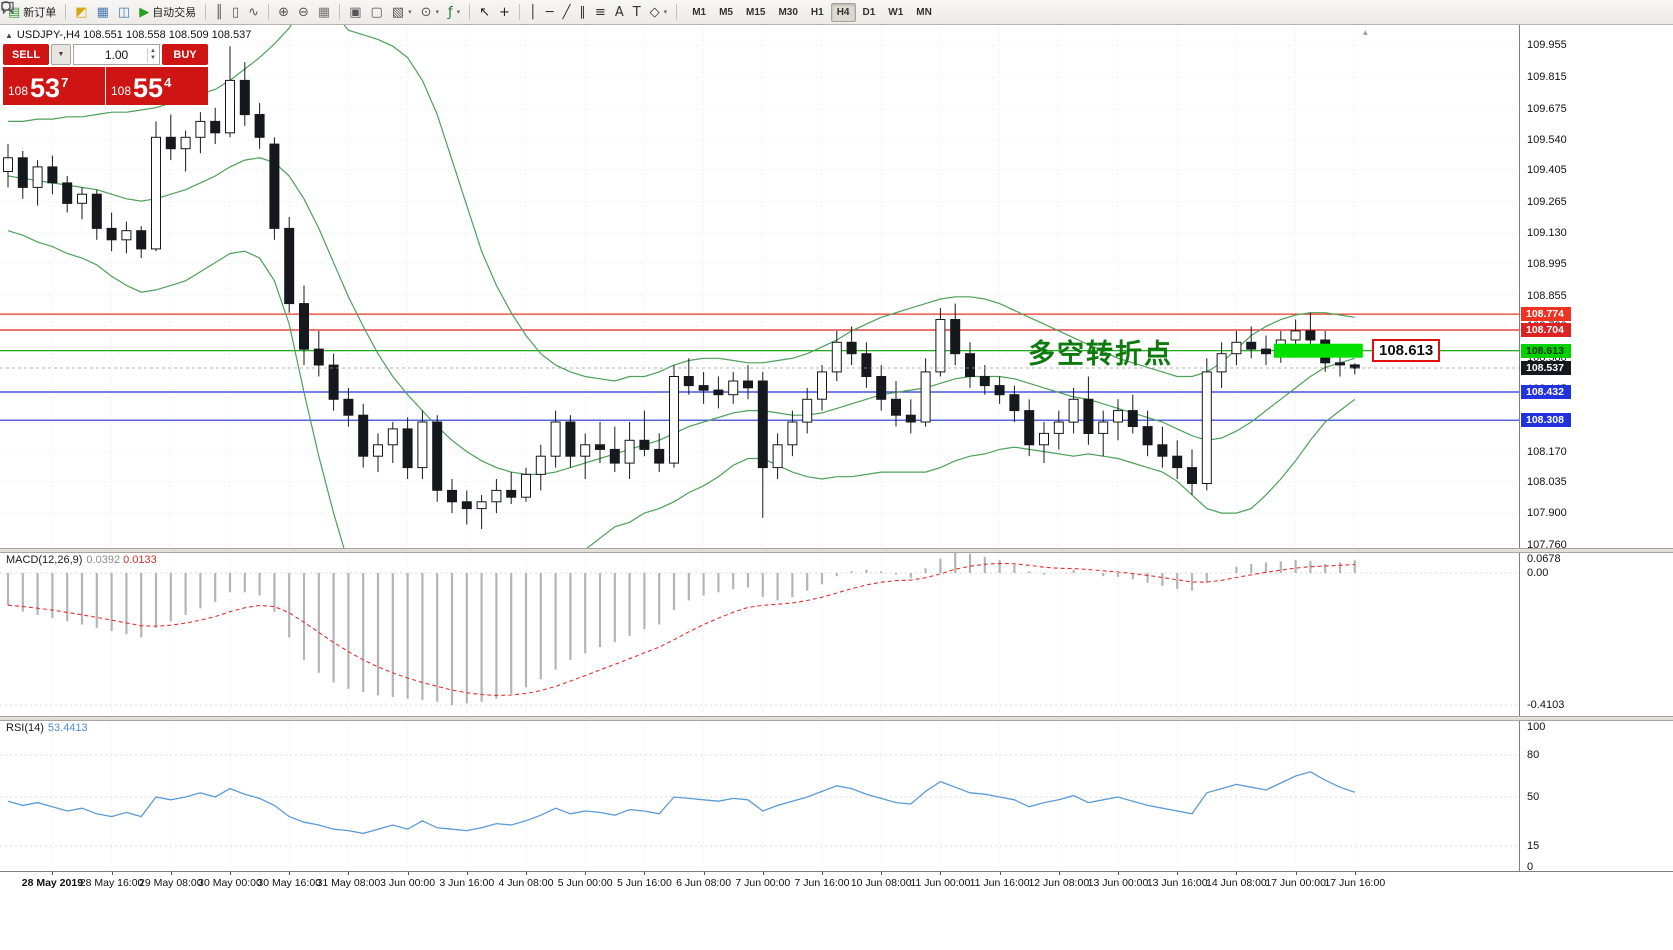 The image size is (1673, 950). I want to click on candlestick-chart-button: ▯, so click(235, 12).